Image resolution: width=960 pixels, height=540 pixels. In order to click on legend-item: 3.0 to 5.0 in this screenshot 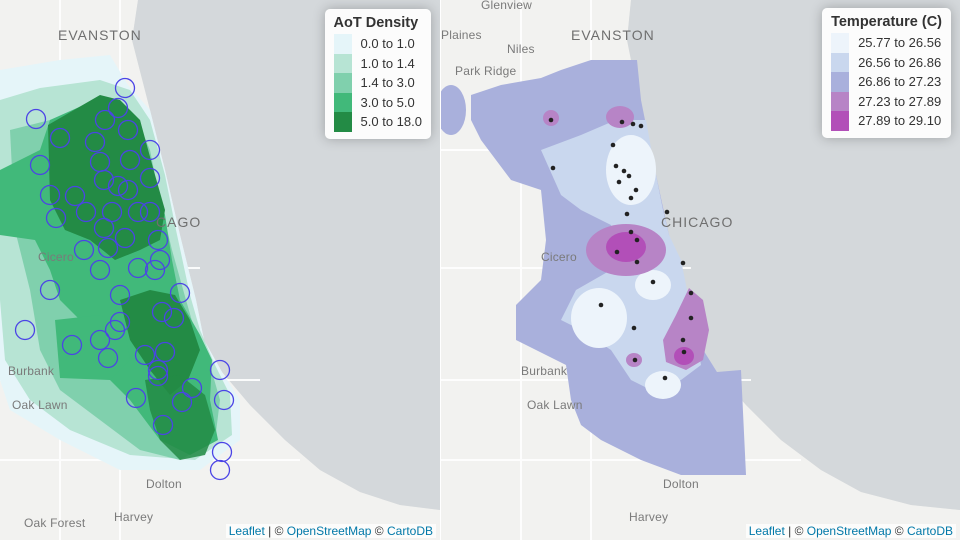, I will do `click(377, 102)`.